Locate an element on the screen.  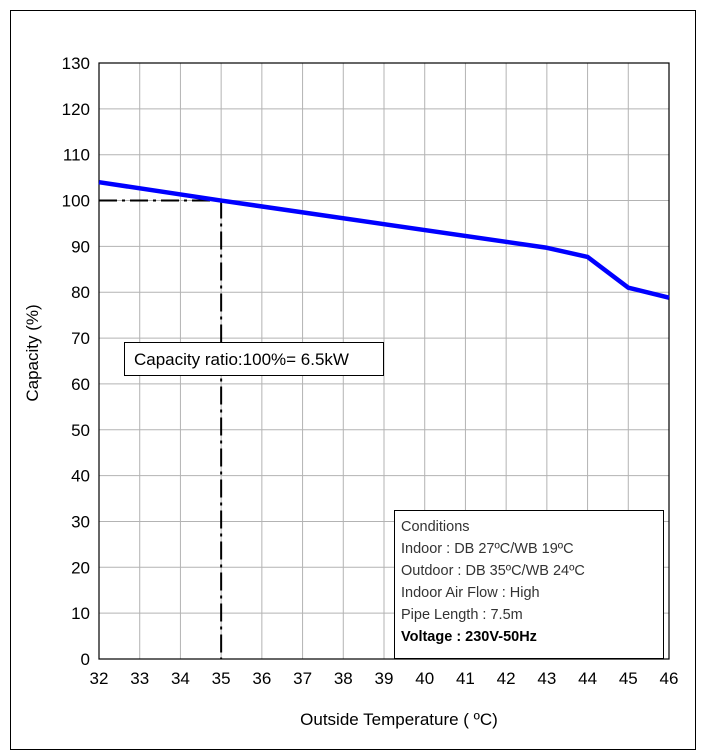
y-tick-label-11: 110 is located at coordinates (76, 155).